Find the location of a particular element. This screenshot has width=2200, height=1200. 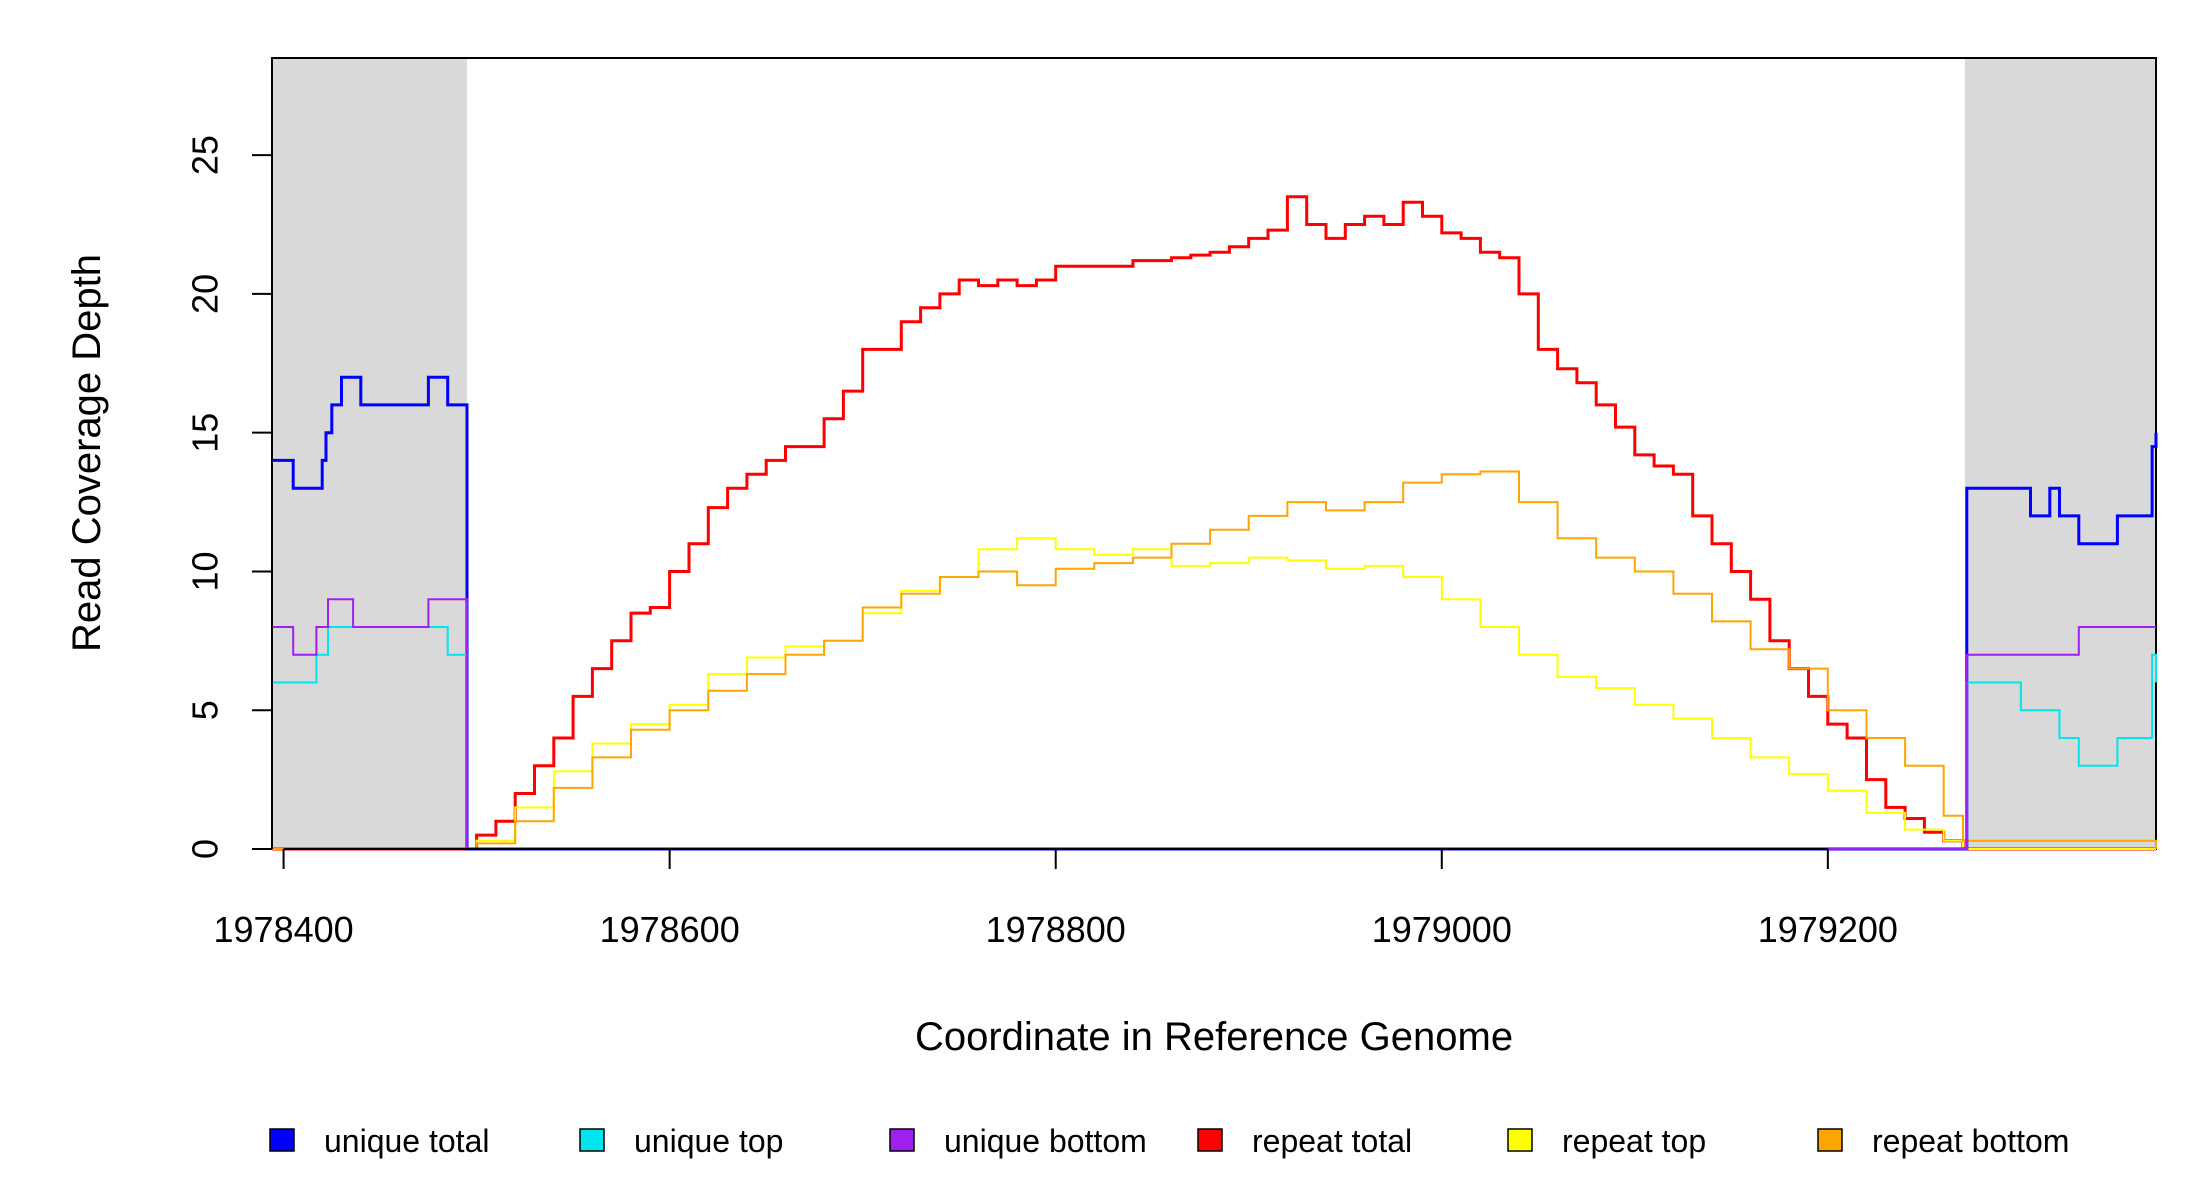

legend-label-repeat-bottom: repeat bottom is located at coordinates (1970, 1141).